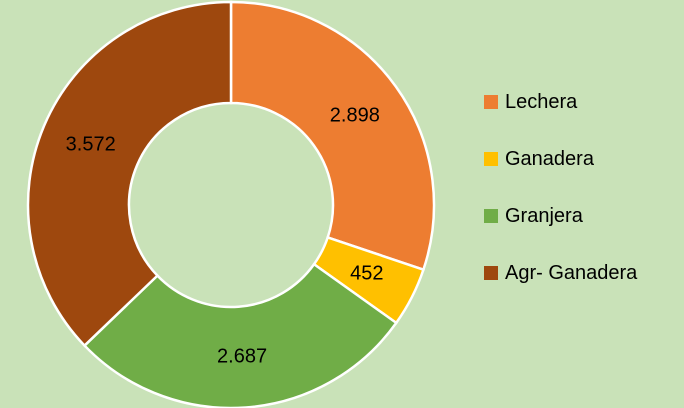 This screenshot has width=684, height=408. I want to click on legend: Lechera Ganadera Granjera Agr- Ganadera, so click(571, 204).